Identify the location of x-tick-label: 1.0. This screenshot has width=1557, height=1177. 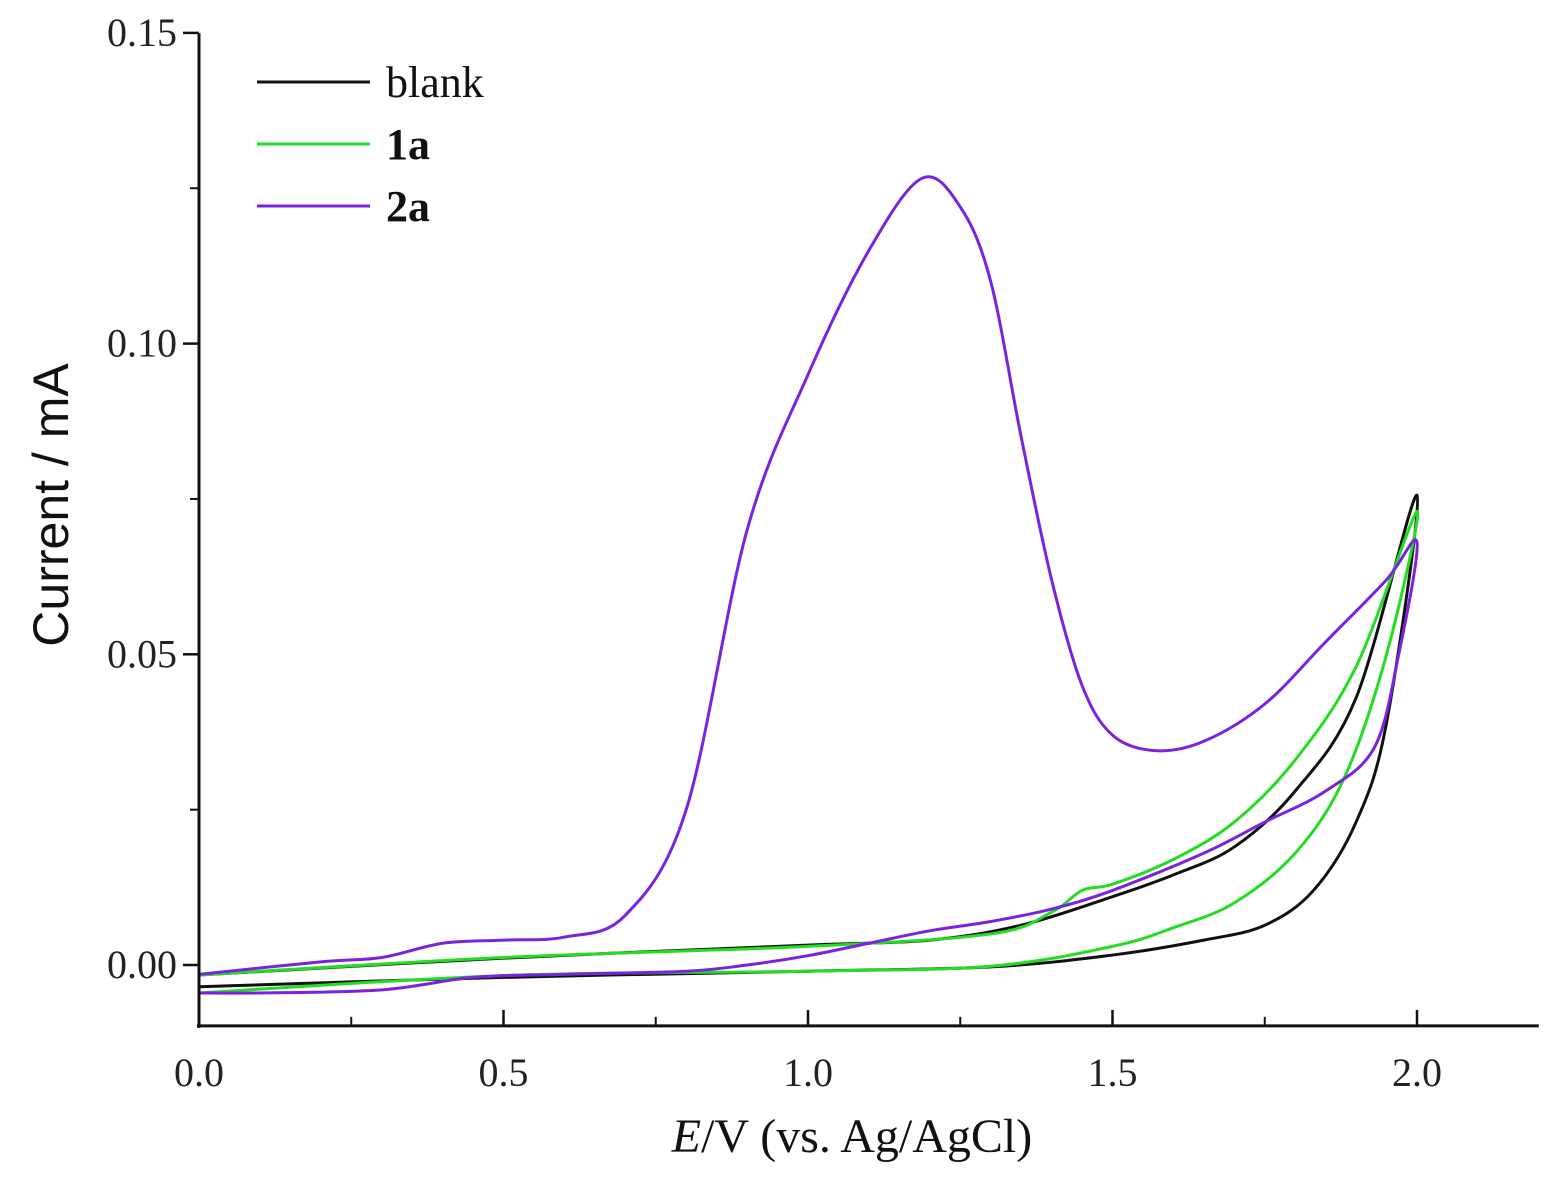
(808, 1072).